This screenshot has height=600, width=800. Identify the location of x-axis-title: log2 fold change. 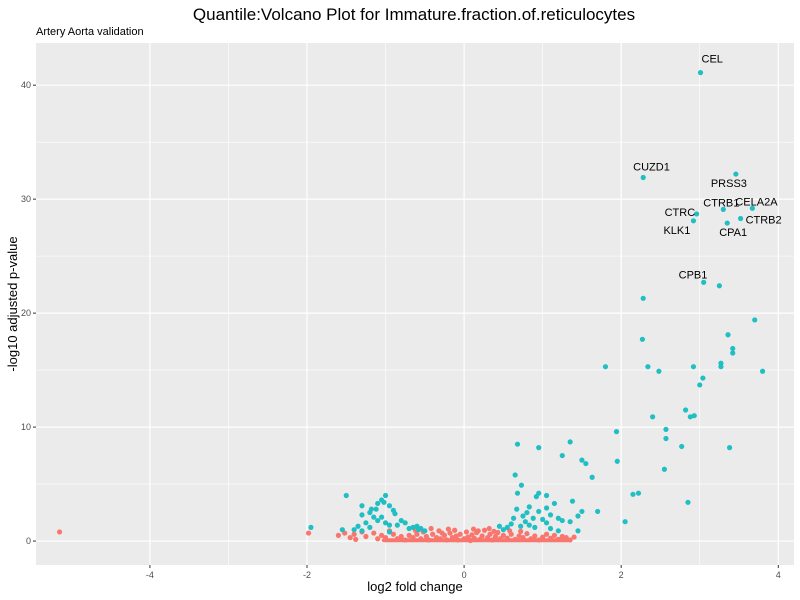
(414, 586).